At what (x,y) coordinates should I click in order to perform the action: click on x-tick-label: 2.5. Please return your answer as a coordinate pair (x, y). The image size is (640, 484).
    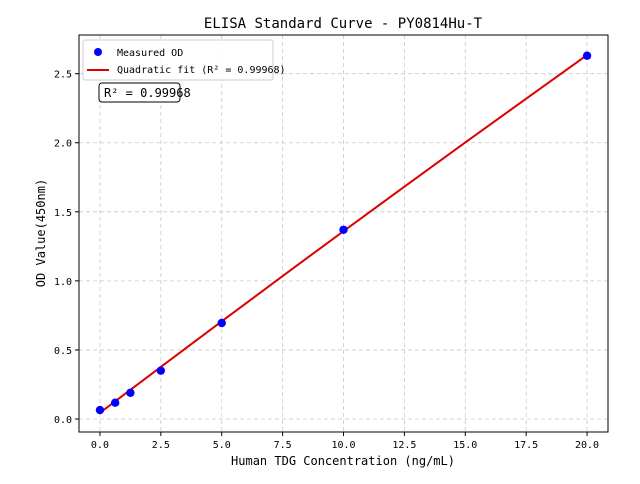
    Looking at the image, I should click on (161, 445).